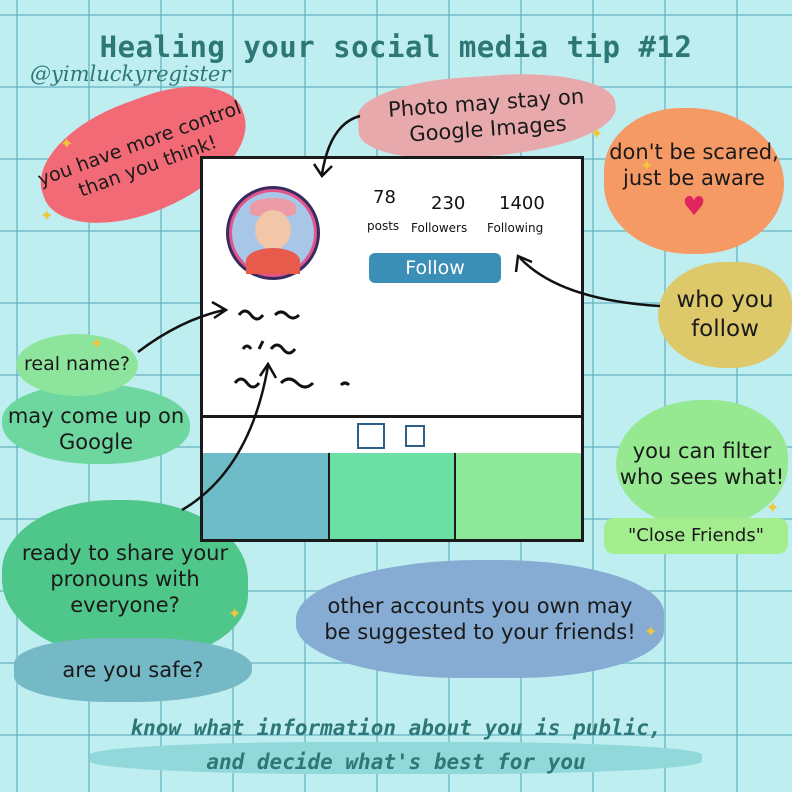 The height and width of the screenshot is (792, 792). What do you see at coordinates (515, 228) in the screenshot?
I see `following-label: Following` at bounding box center [515, 228].